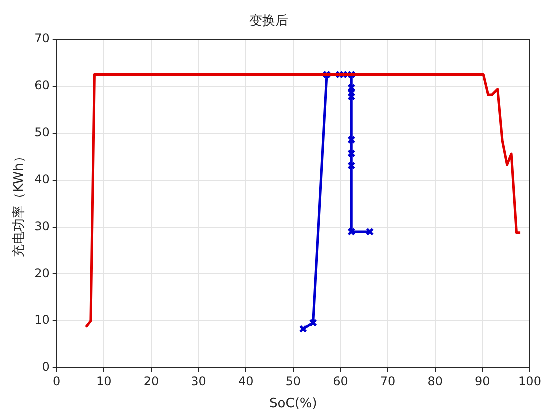  What do you see at coordinates (436, 381) in the screenshot?
I see `x-tick-label: 80` at bounding box center [436, 381].